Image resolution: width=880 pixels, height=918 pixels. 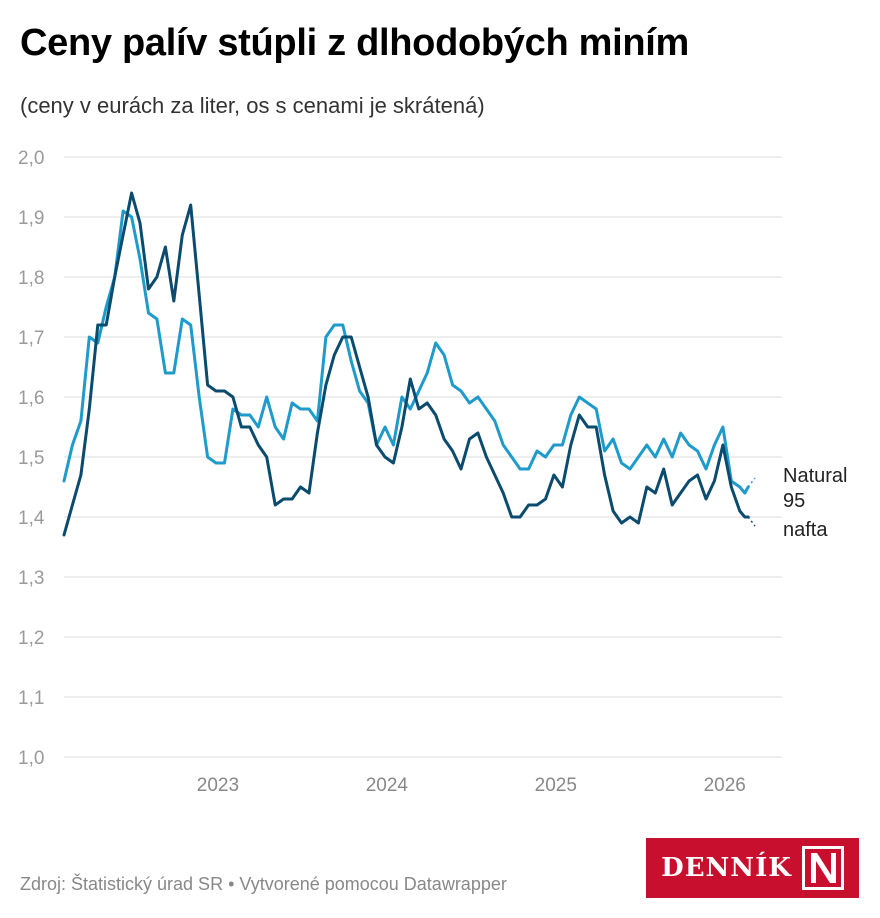 What do you see at coordinates (794, 501) in the screenshot?
I see `series-label: 95` at bounding box center [794, 501].